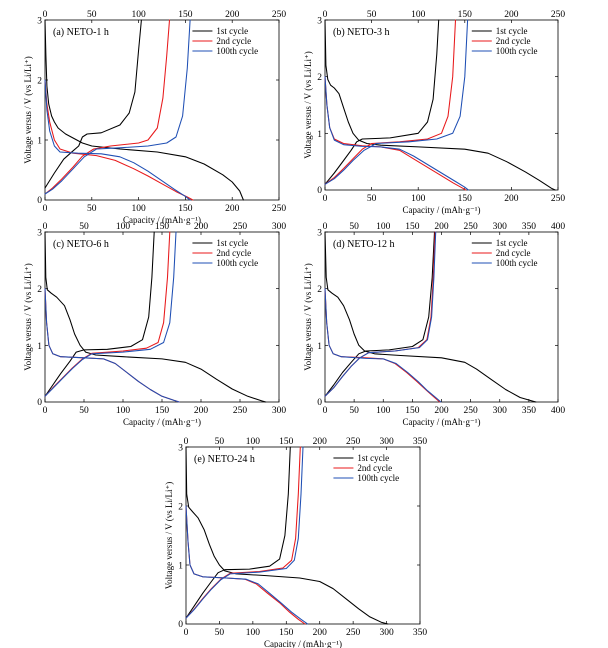 This screenshot has height=648, width=608. I want to click on x-tick-label: 350, so click(420, 633).